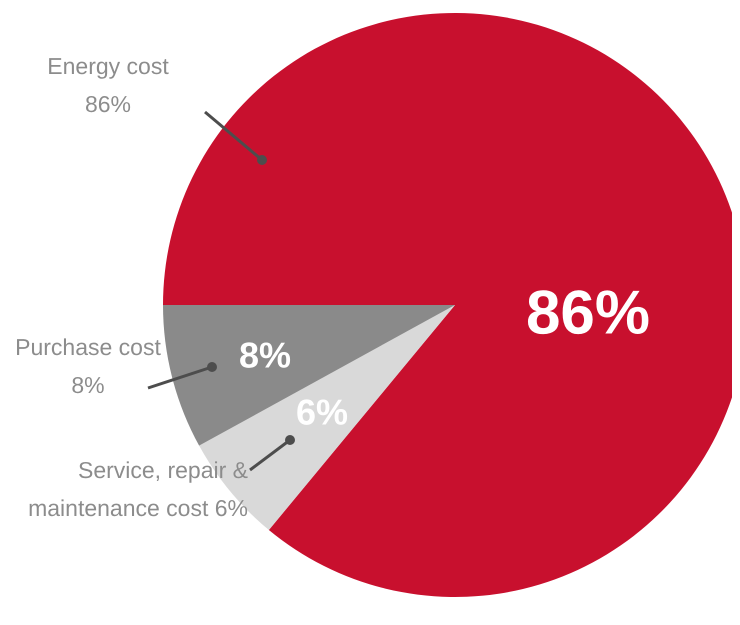 This screenshot has height=625, width=740. What do you see at coordinates (265, 355) in the screenshot?
I see `data-label: 8%` at bounding box center [265, 355].